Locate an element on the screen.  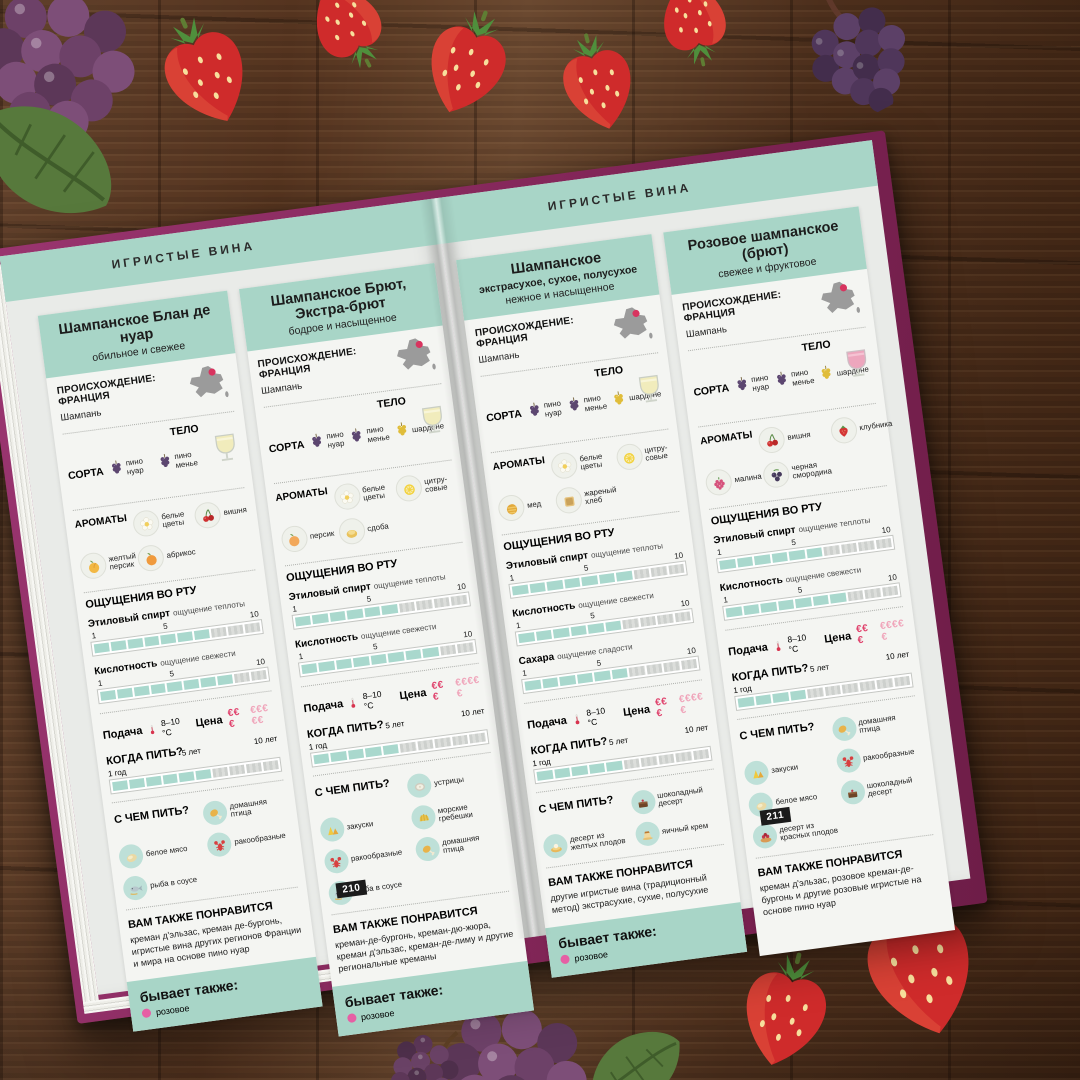
chocolate-icon is located at coordinates (853, 793).